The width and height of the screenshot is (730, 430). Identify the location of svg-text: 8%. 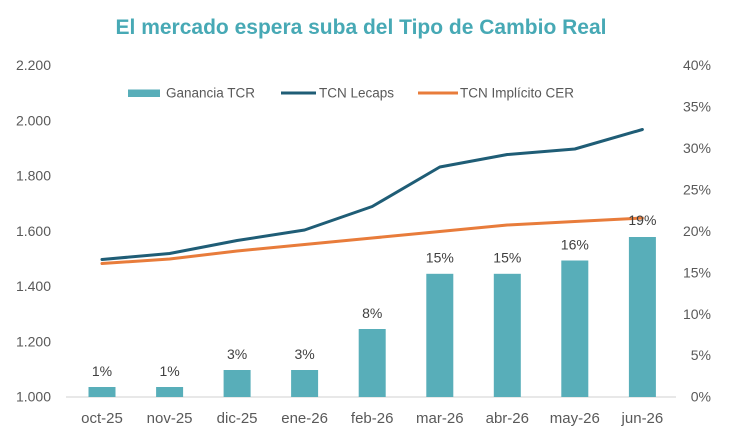
(372, 313).